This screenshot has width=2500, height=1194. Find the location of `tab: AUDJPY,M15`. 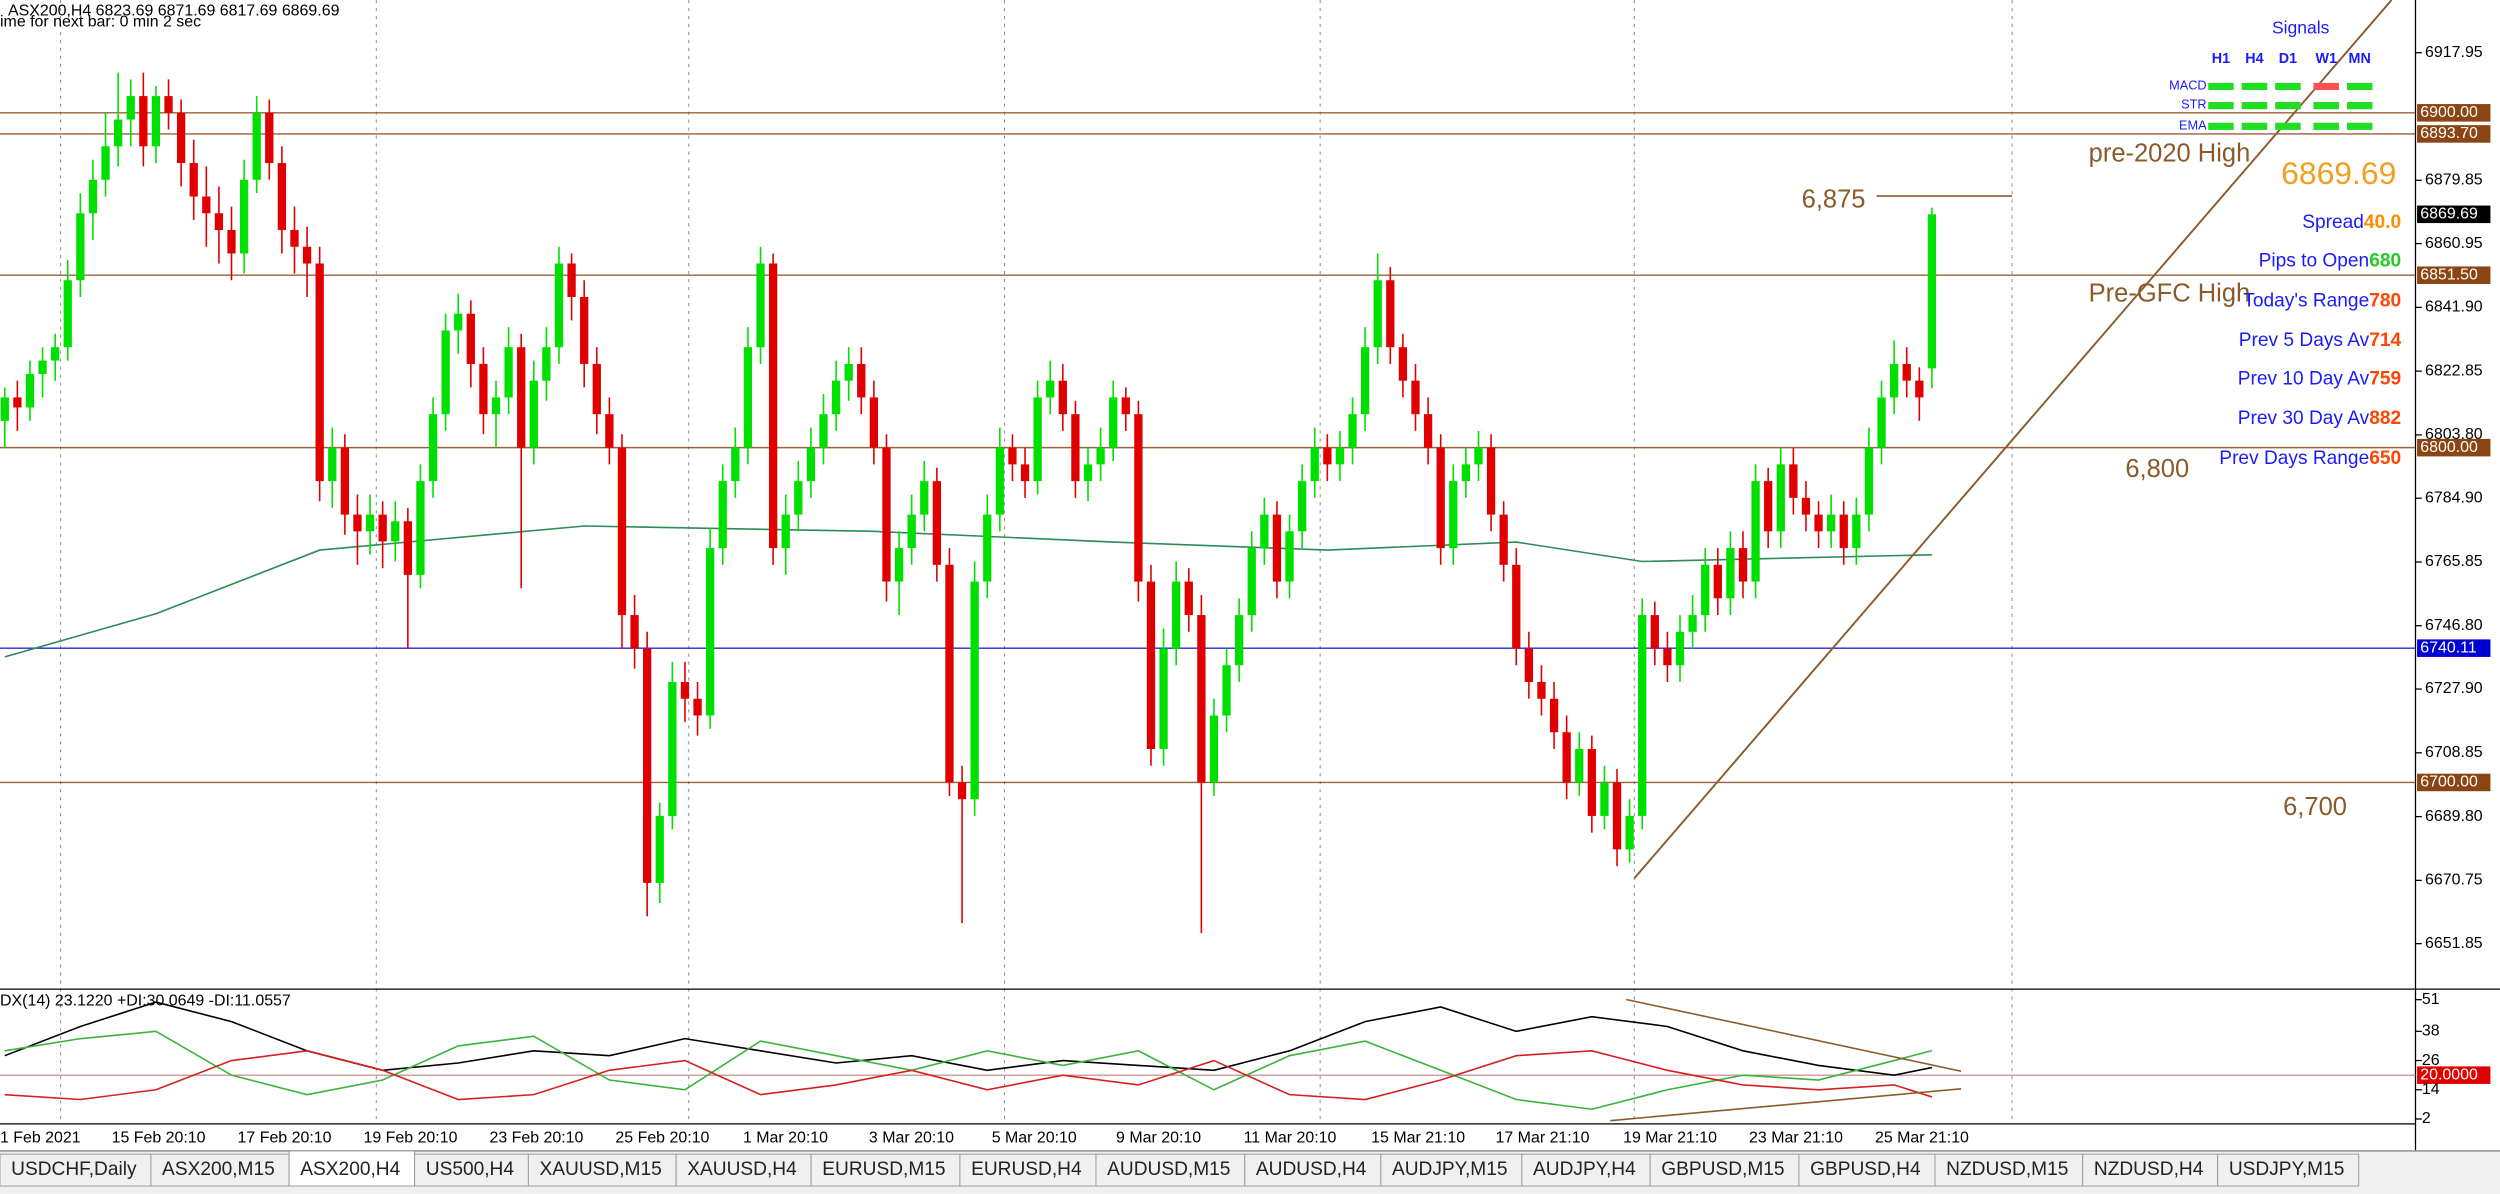

tab: AUDJPY,M15 is located at coordinates (1451, 1170).